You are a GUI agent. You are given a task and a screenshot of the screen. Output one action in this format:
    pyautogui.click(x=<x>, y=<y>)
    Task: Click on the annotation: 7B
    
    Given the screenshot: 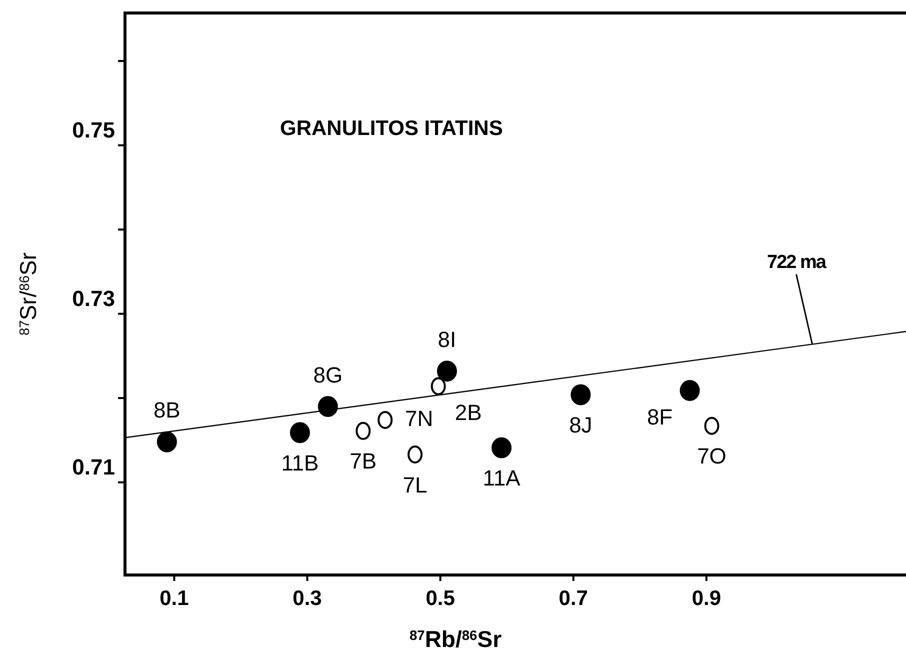 What is the action you would take?
    pyautogui.click(x=363, y=461)
    